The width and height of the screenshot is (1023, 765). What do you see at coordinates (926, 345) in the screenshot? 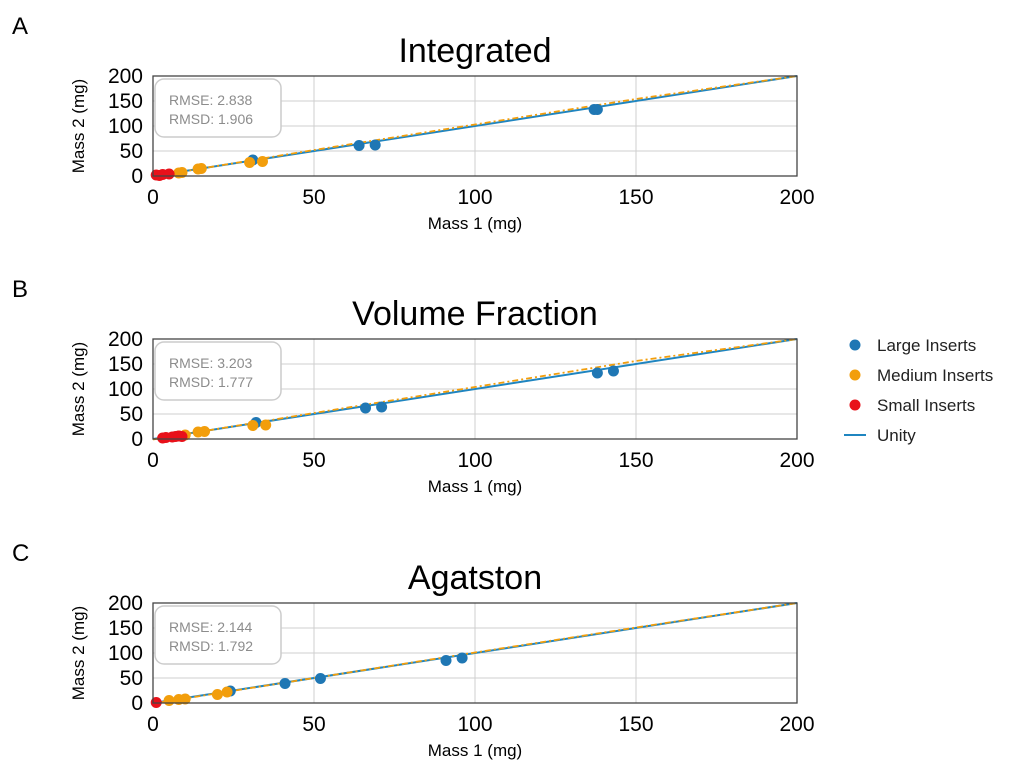
I see `legend-label: Large Inserts` at bounding box center [926, 345].